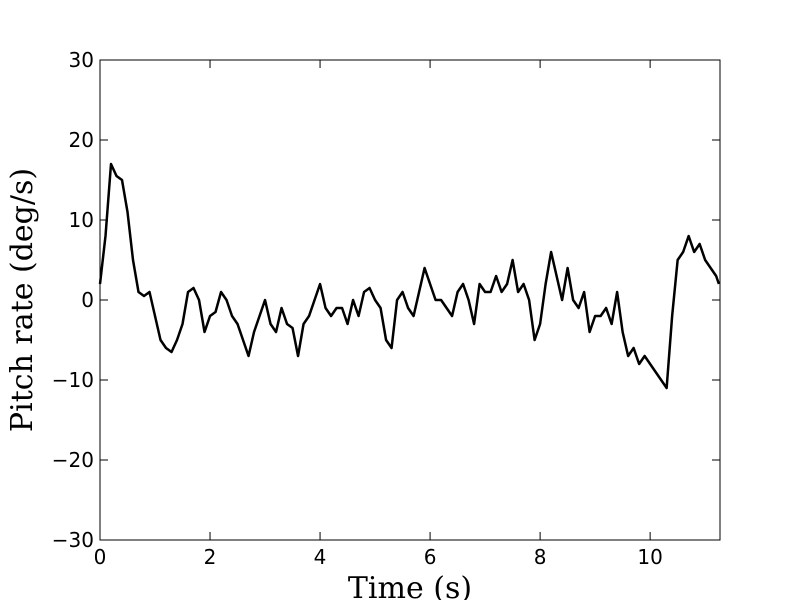 The width and height of the screenshot is (800, 600). I want to click on y-tick-label: 20, so click(81, 140).